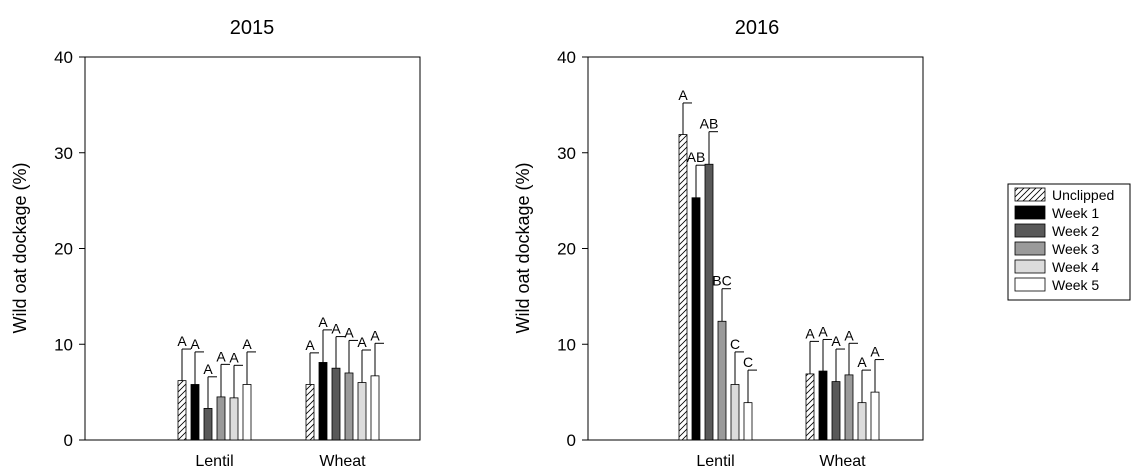  Describe the element at coordinates (1075, 285) in the screenshot. I see `legend-label: Week 5` at that location.